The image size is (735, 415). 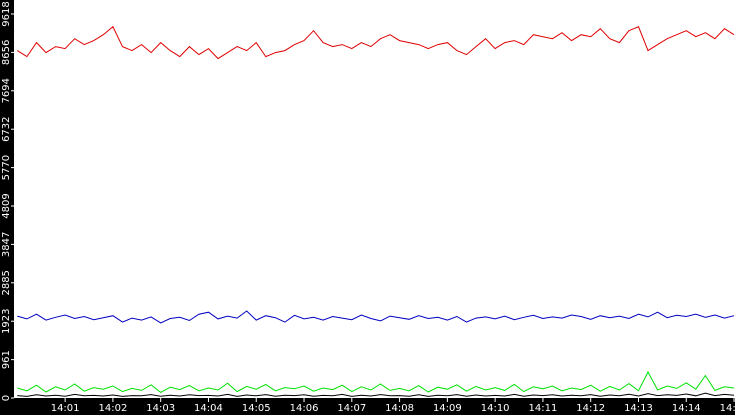 What do you see at coordinates (351, 408) in the screenshot?
I see `x-tick-label: 14:07` at bounding box center [351, 408].